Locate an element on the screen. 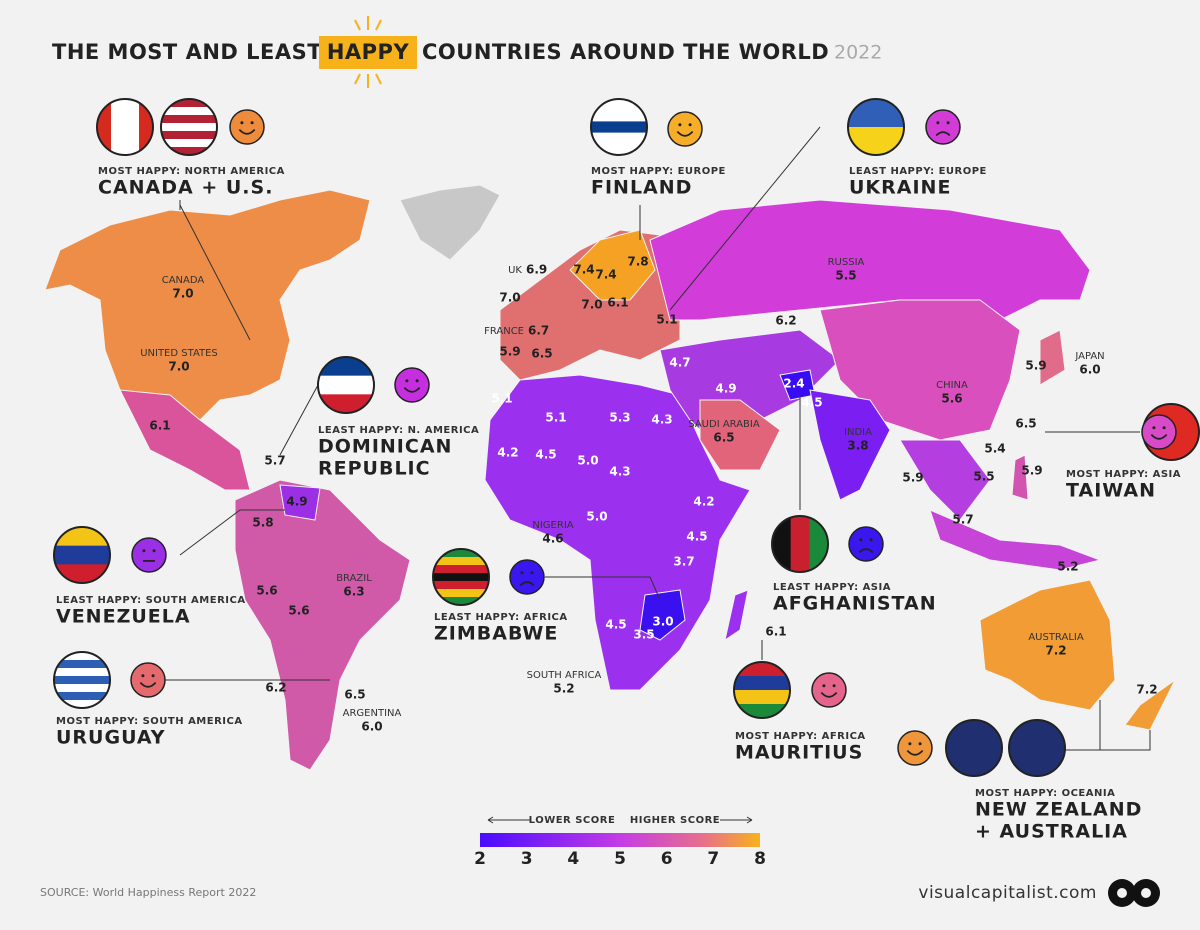  australia is located at coordinates (1047, 645).